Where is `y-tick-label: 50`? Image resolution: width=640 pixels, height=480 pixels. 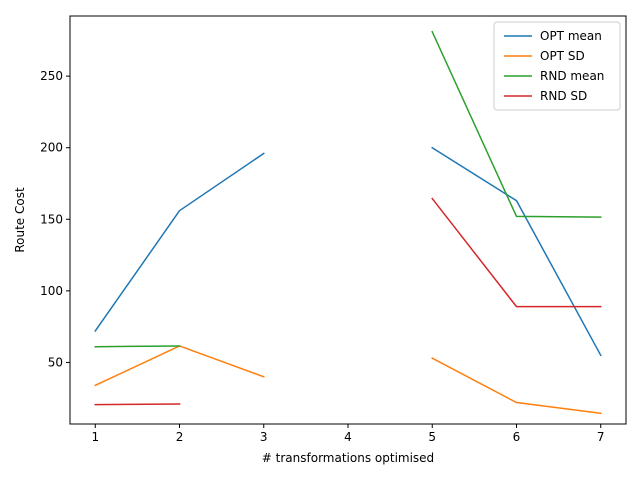
y-tick-label: 50 is located at coordinates (55, 362).